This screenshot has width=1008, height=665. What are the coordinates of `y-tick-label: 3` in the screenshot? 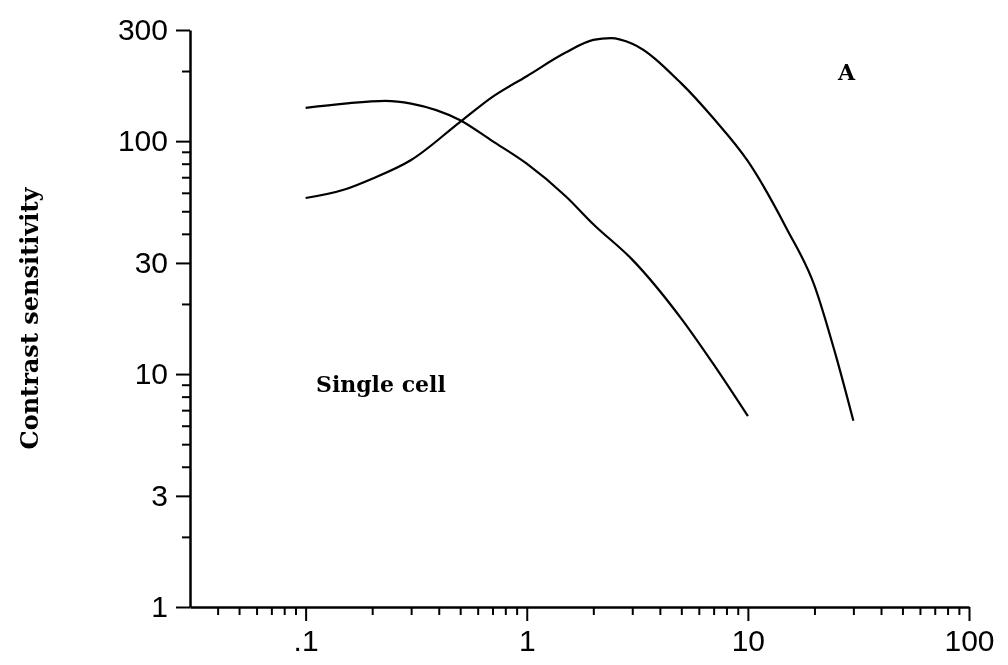 It's located at (159, 495).